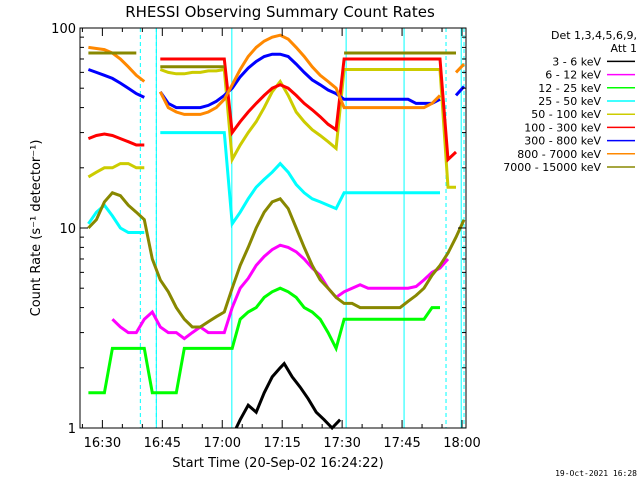 The height and width of the screenshot is (480, 640). Describe the element at coordinates (594, 35) in the screenshot. I see `legend-header-0: Det 1,3,4,5,6,9,` at that location.